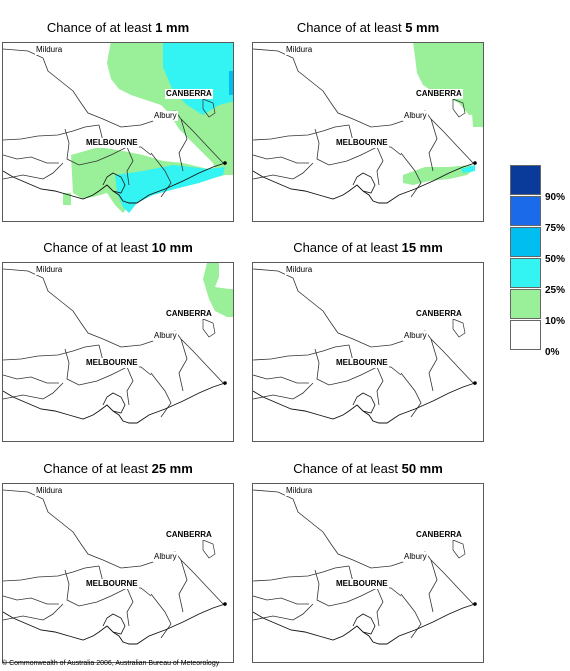 The width and height of the screenshot is (570, 671). What do you see at coordinates (118, 247) in the screenshot?
I see `panel-title: Chance of at least 10 mm` at bounding box center [118, 247].